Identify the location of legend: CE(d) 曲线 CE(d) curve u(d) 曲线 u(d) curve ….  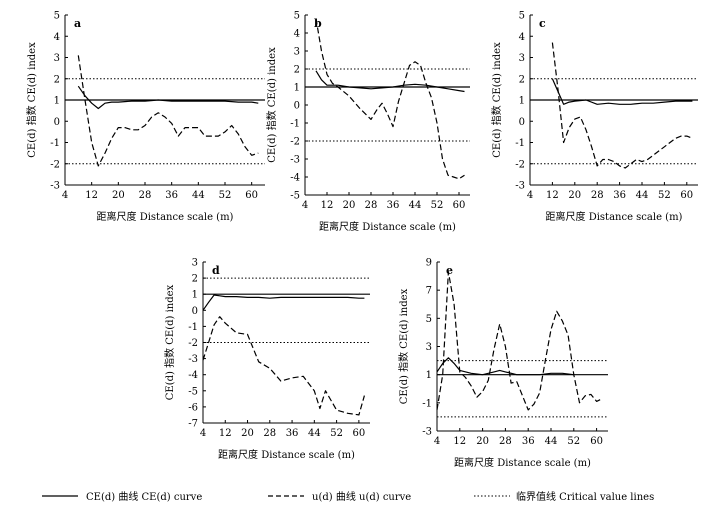
(348, 496).